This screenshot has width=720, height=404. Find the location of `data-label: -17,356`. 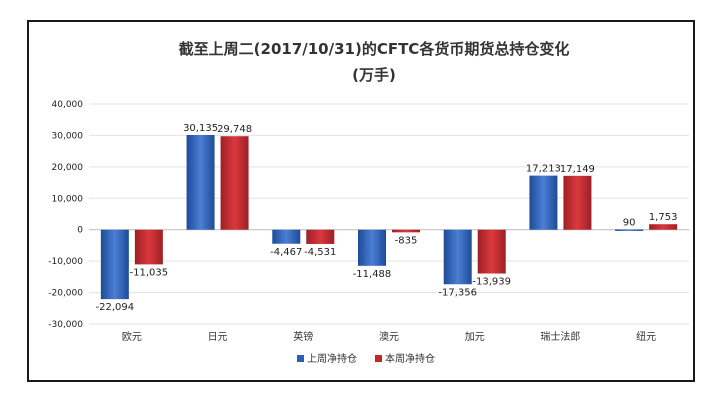

data-label: -17,356 is located at coordinates (457, 292).